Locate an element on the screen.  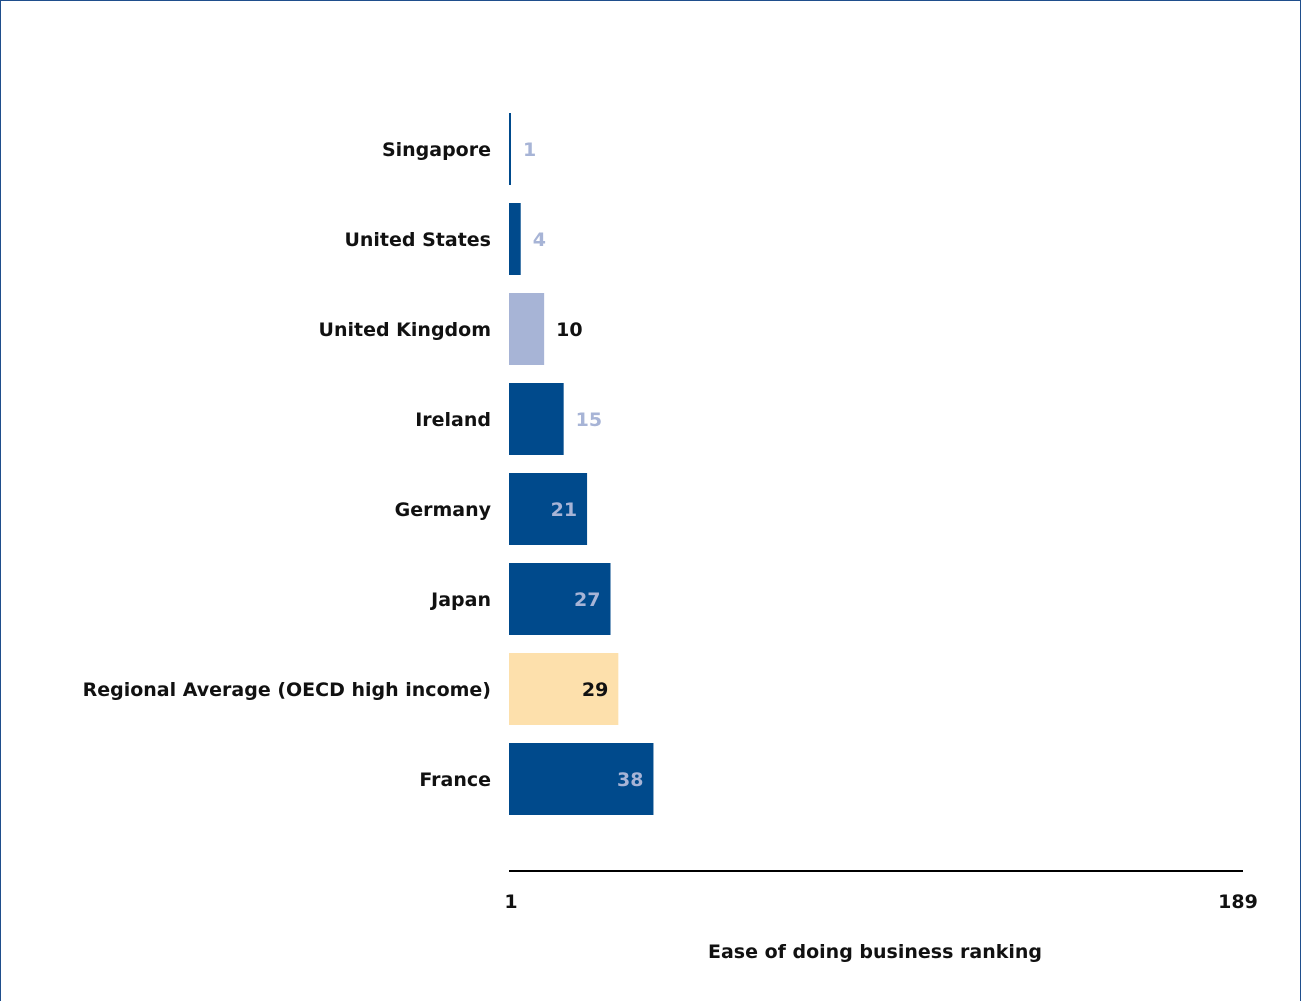
category-label-regional-average-oecd-high-income: Regional Average (OECD high income) is located at coordinates (287, 690).